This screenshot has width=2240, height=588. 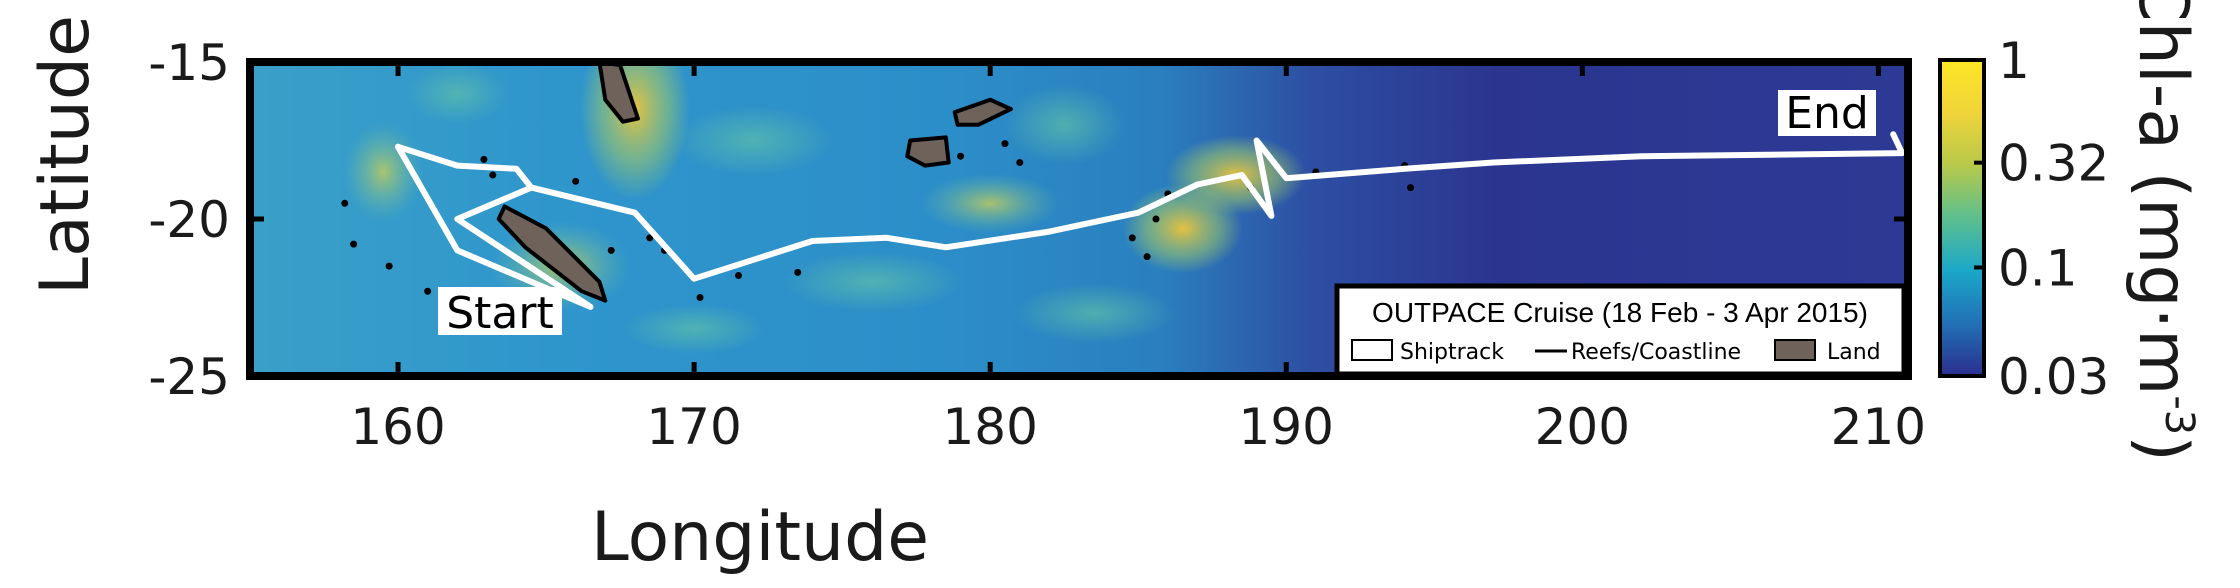 What do you see at coordinates (1854, 352) in the screenshot?
I see `legend-label-land: Land` at bounding box center [1854, 352].